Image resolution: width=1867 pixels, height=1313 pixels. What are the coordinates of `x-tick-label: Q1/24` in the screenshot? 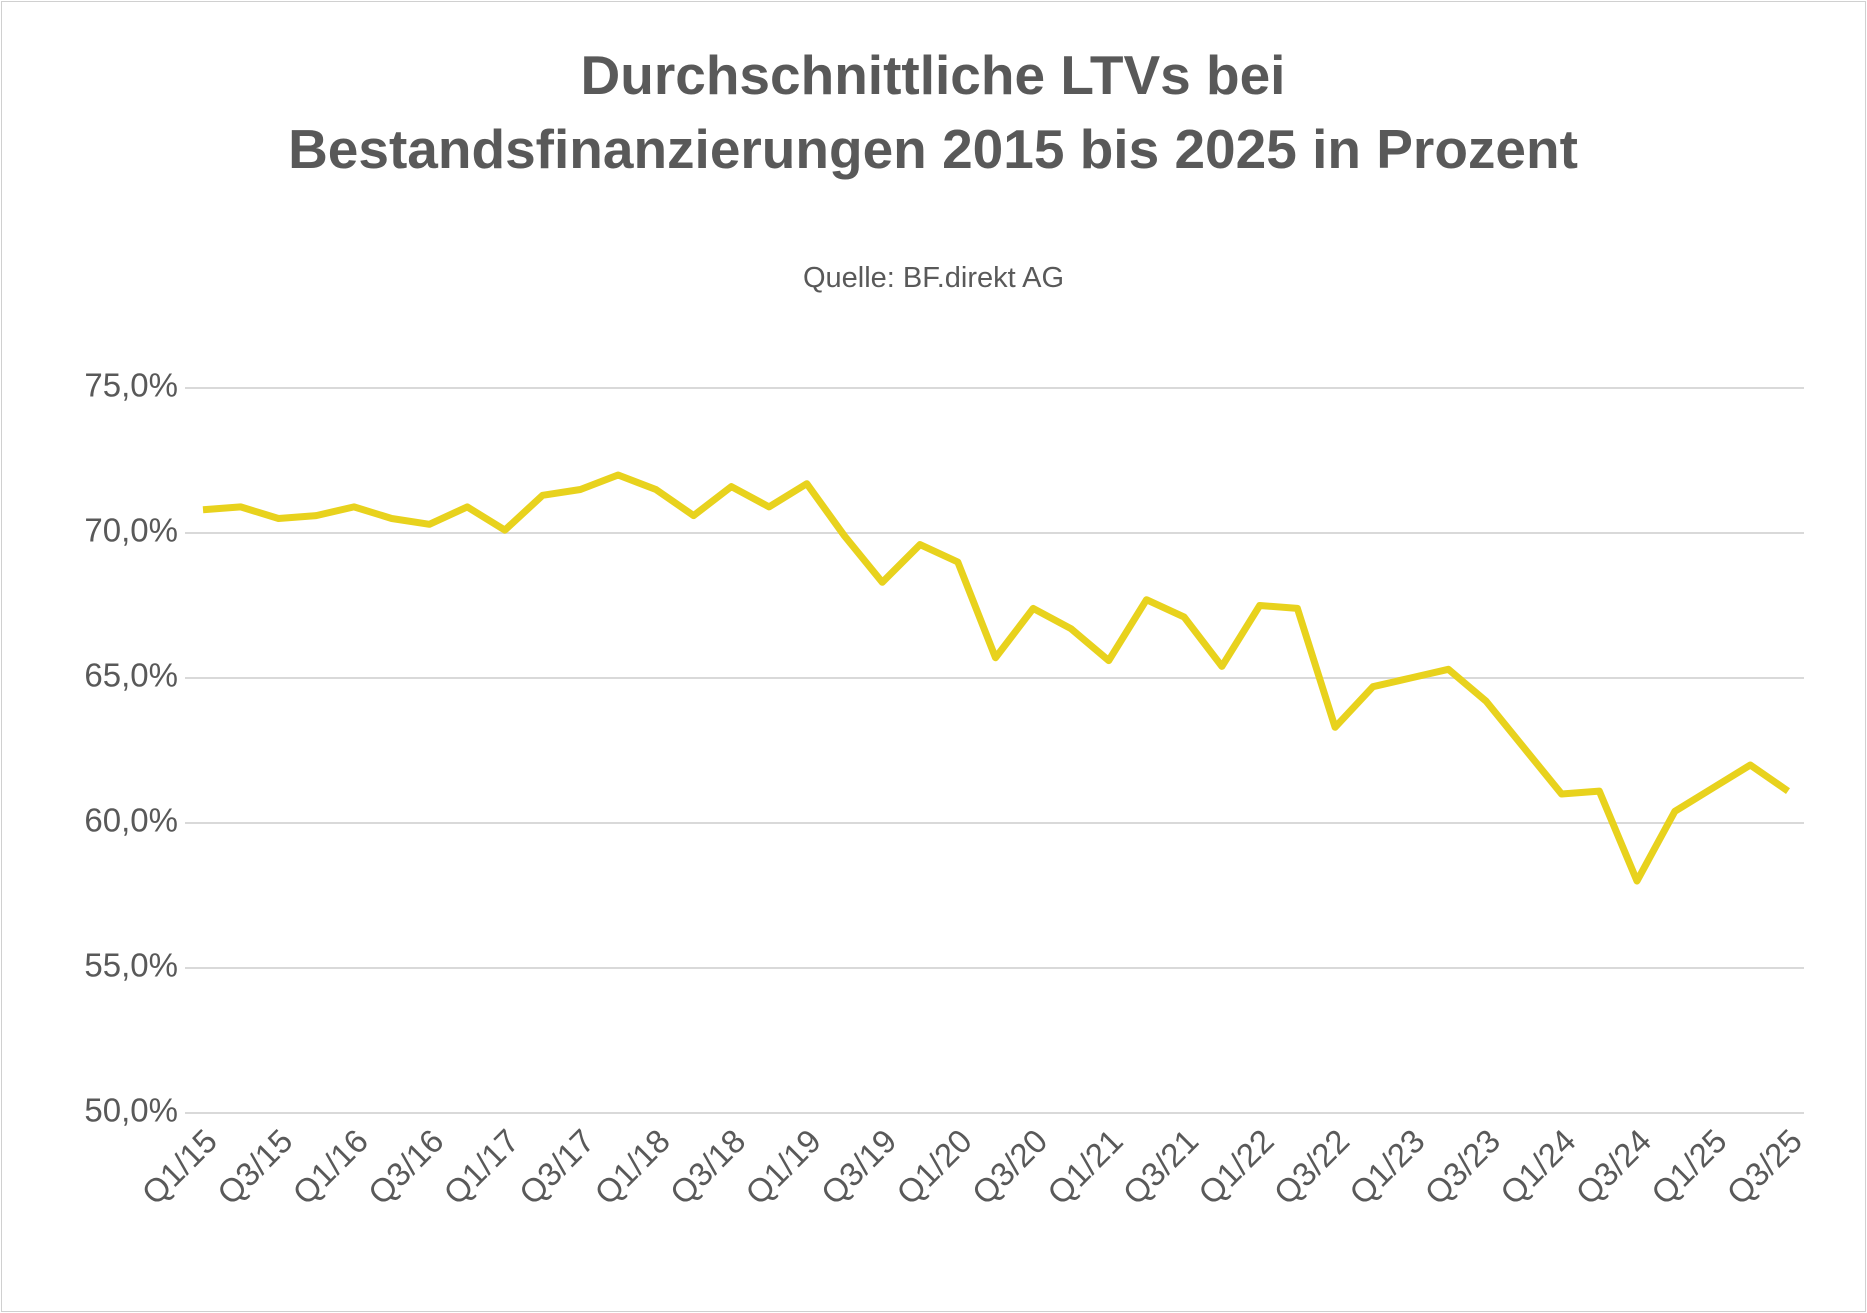 It's located at (1538, 1167).